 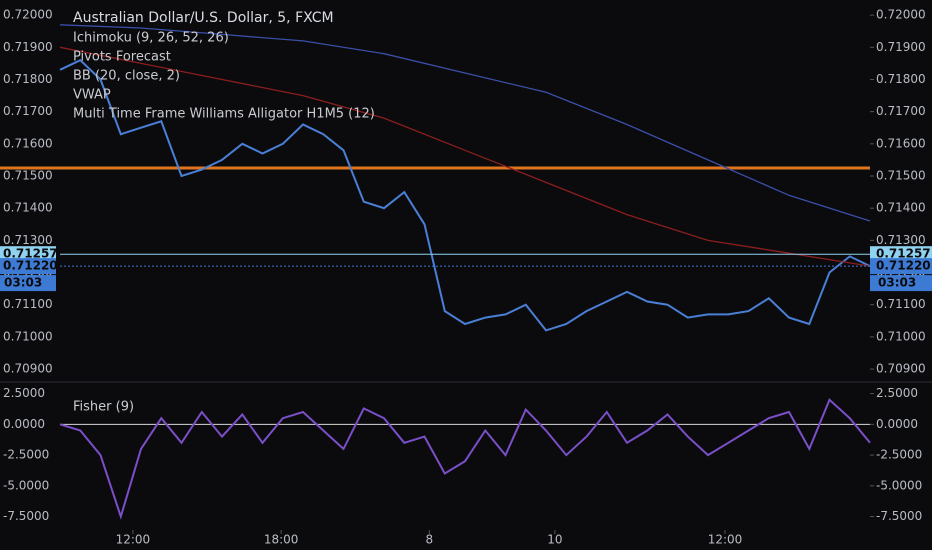 I want to click on y-tick-label-left: 0.71600, so click(x=28, y=143).